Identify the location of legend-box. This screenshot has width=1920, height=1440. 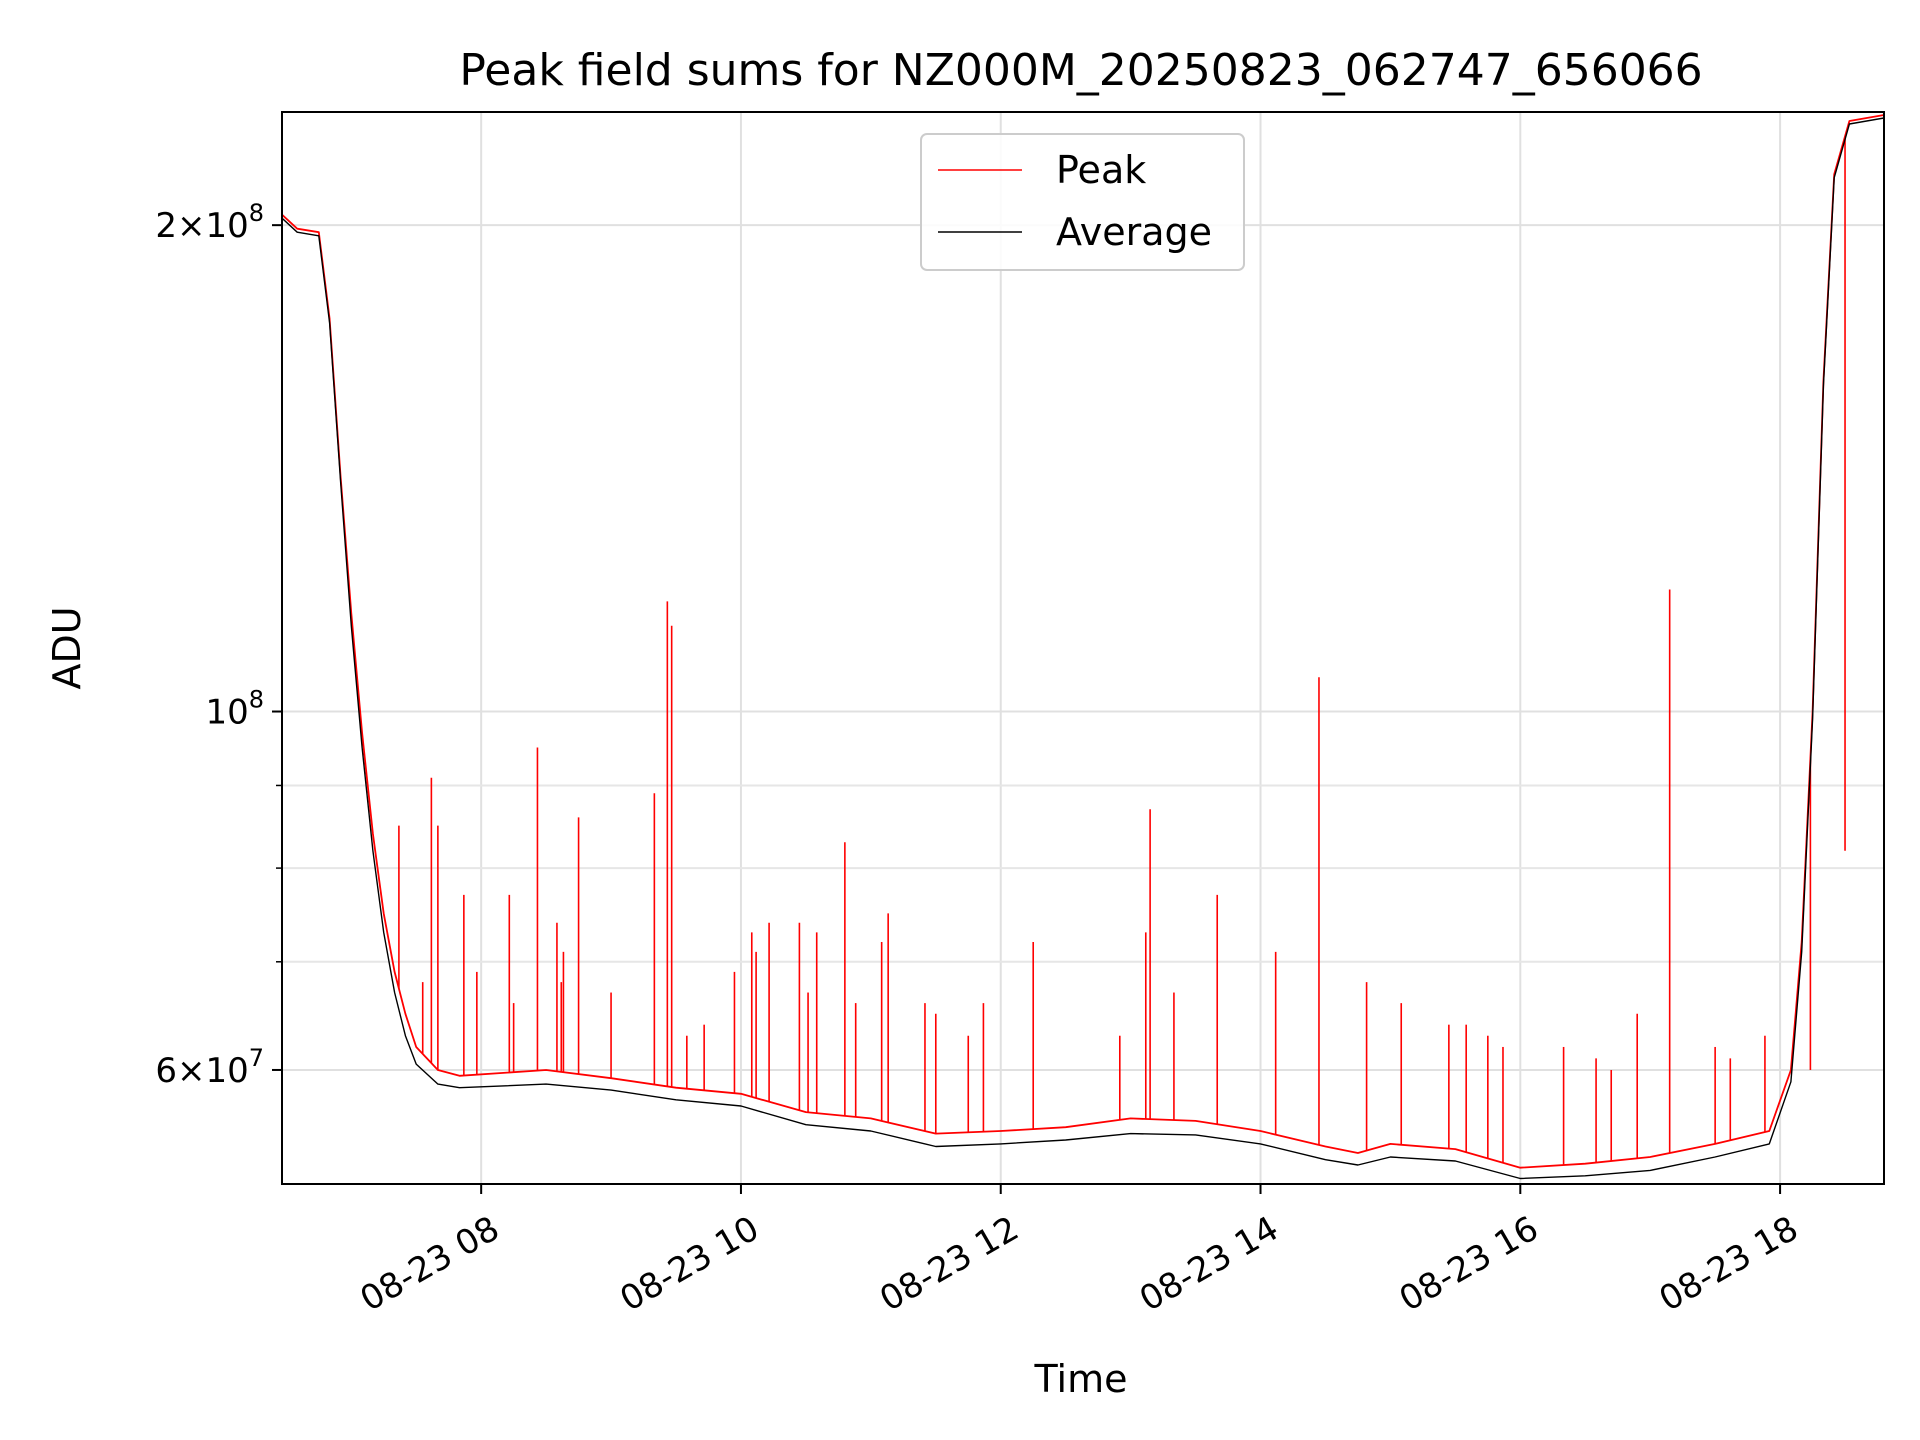
(1082, 202).